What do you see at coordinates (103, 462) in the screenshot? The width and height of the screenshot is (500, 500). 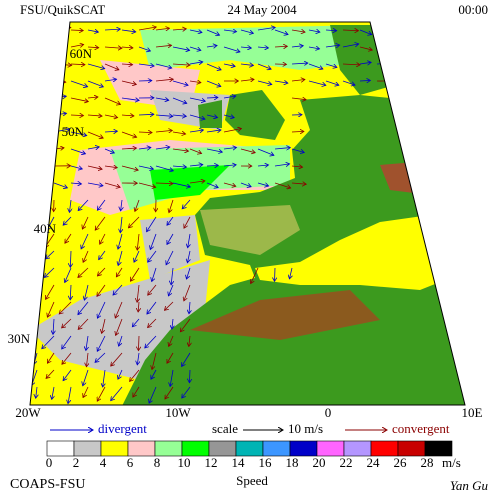 I see `colorbar-tick-label: 4` at bounding box center [103, 462].